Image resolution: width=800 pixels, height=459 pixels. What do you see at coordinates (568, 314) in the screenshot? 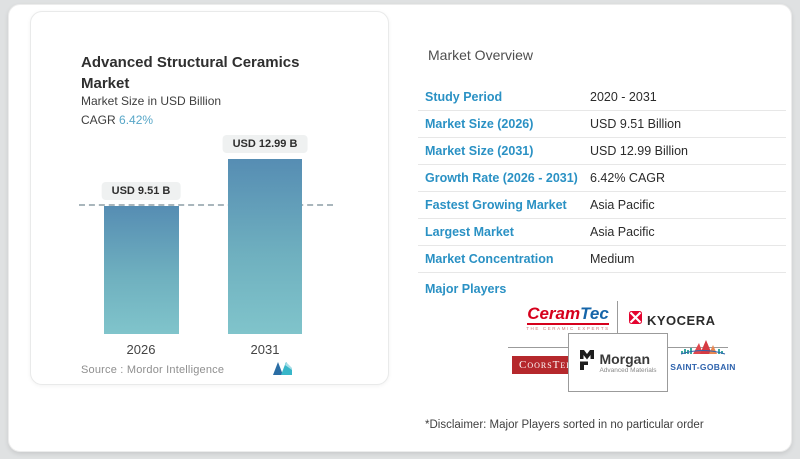
I see `ceramtec-wordmark: CeramTec` at bounding box center [568, 314].